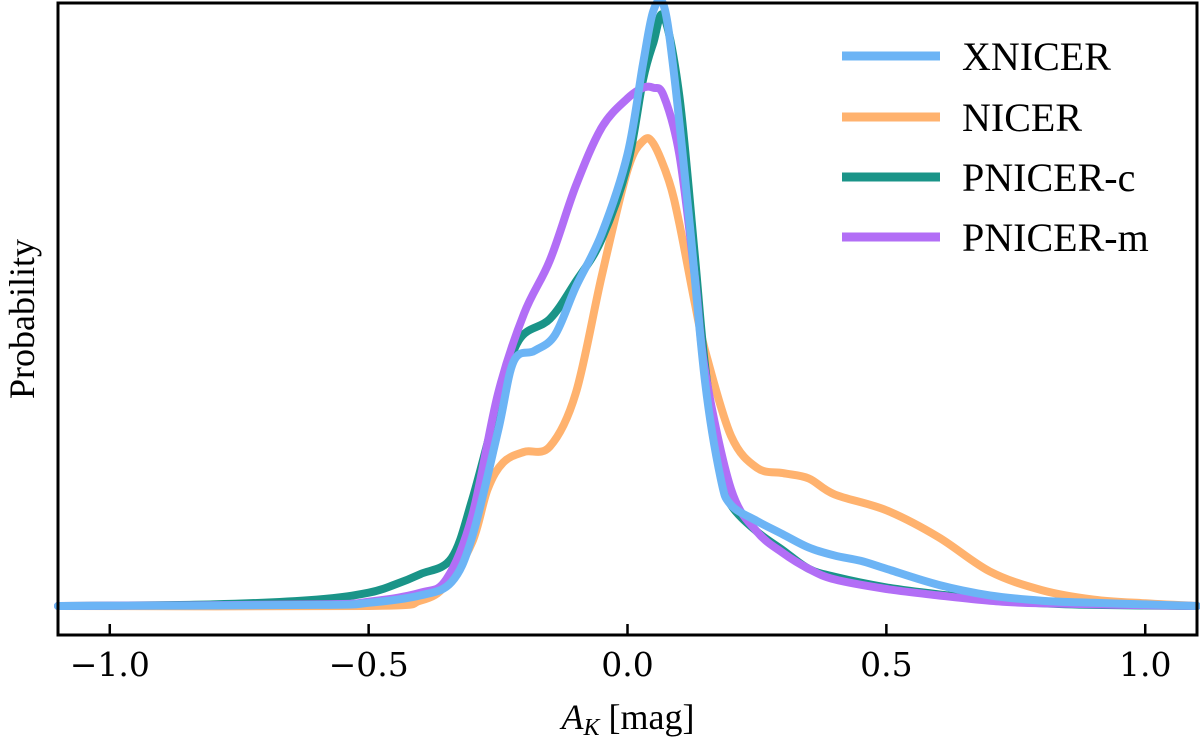  Describe the element at coordinates (1145, 664) in the screenshot. I see `x-tick-label: 1.0` at that location.